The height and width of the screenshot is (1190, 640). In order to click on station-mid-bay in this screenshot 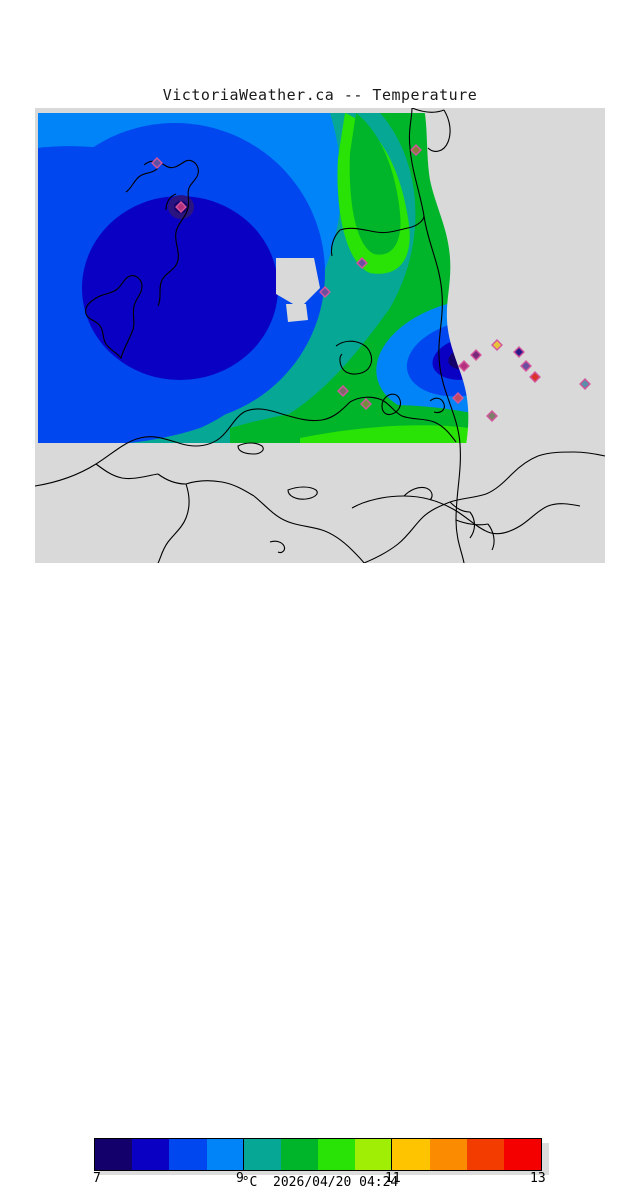, I will do `click(458, 398)`.